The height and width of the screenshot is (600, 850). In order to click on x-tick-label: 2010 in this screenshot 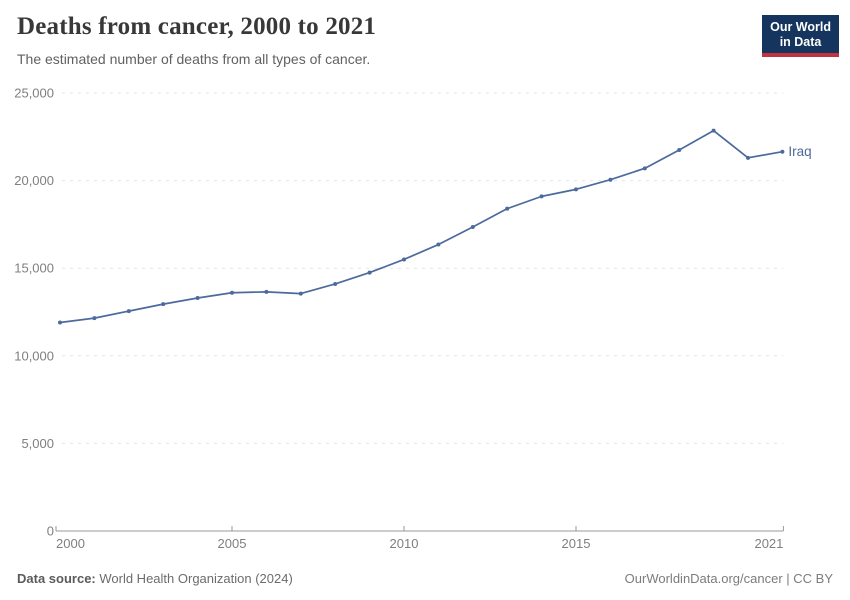, I will do `click(404, 543)`.